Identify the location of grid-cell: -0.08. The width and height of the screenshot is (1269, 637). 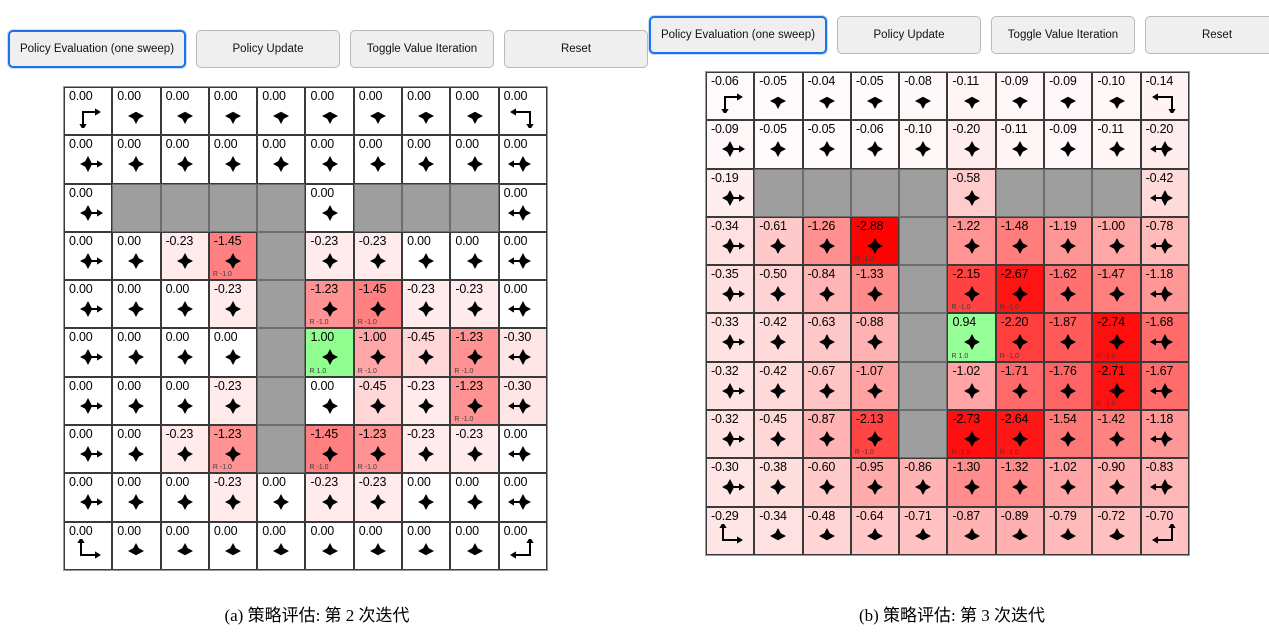
(923, 96).